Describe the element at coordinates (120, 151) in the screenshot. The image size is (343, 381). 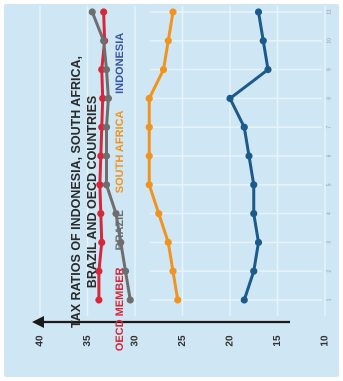
I see `legend-item-south-africa: SOUTH AFRICA` at that location.